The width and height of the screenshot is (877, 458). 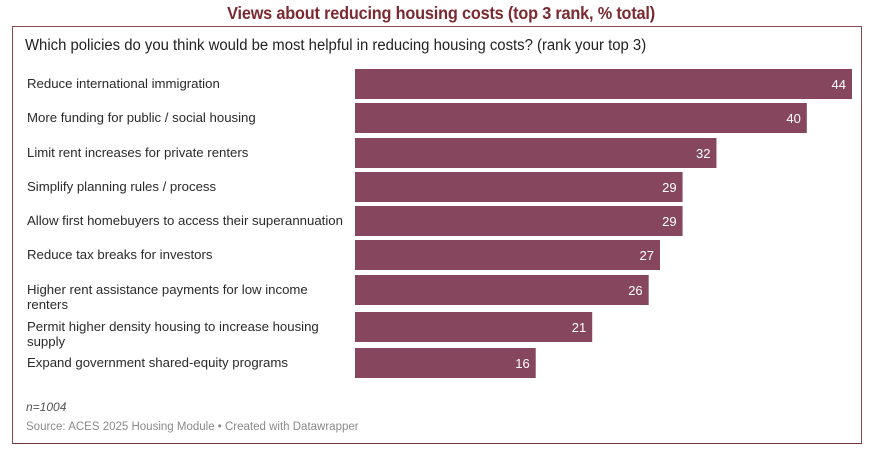 I want to click on bar-value-label: 21, so click(x=579, y=327).